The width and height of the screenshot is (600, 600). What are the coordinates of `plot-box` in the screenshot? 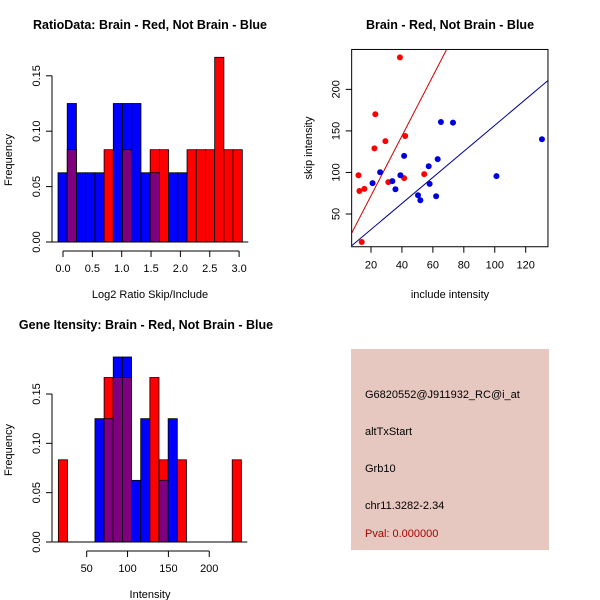 It's located at (450, 148).